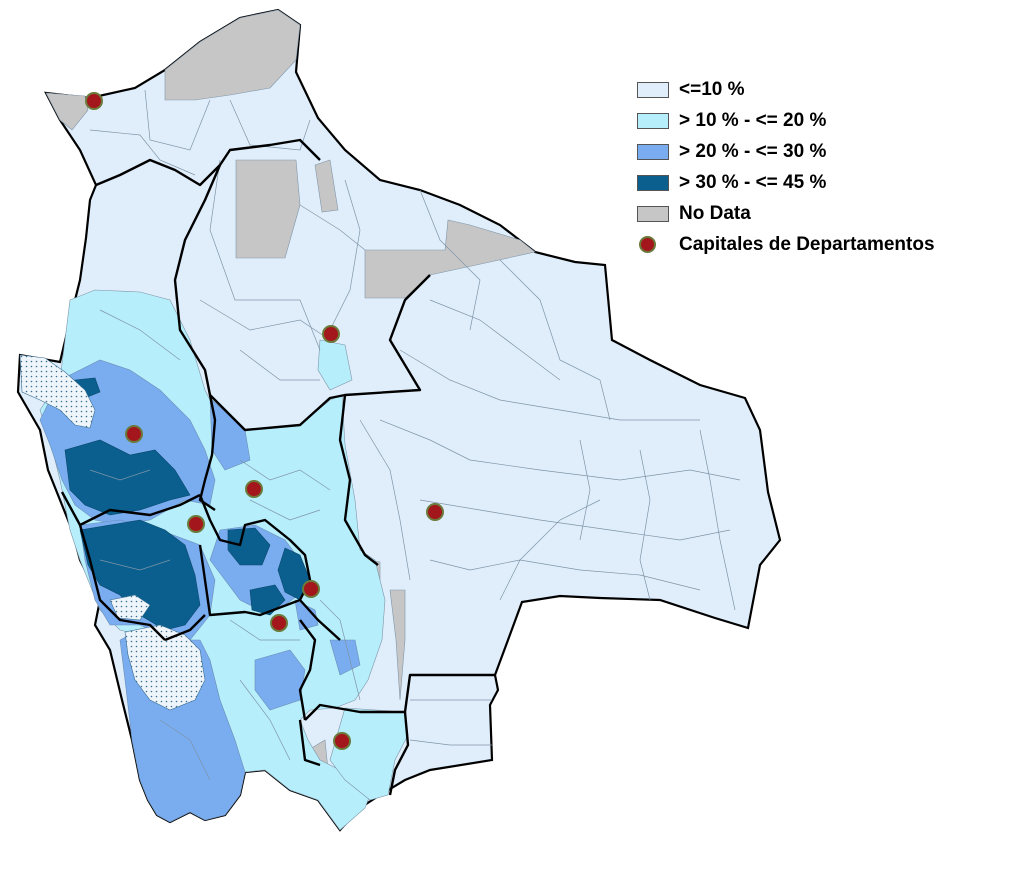 The image size is (1024, 877). I want to click on capital-cobija, so click(94, 101).